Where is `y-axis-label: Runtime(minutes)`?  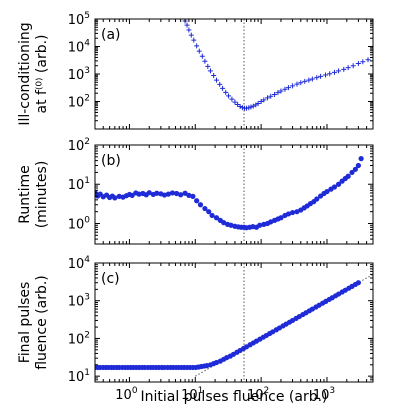 y-axis-label: Runtime(minutes) is located at coordinates (33, 195).